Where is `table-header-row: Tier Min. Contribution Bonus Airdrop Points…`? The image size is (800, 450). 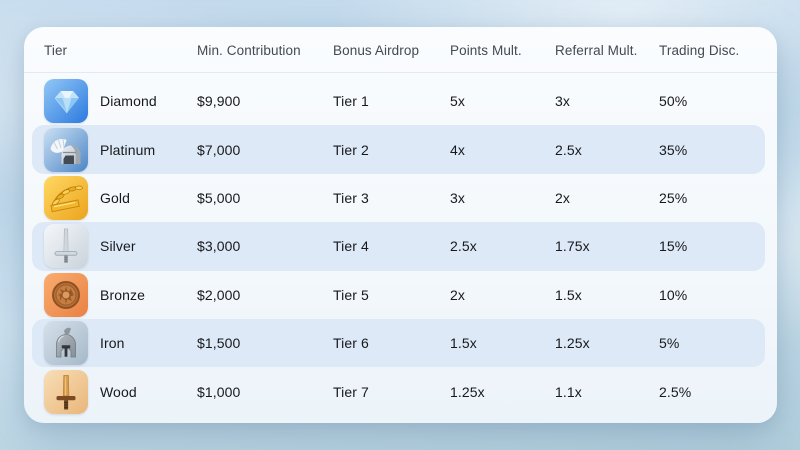
table-header-row: Tier Min. Contribution Bonus Airdrop Points… is located at coordinates (400, 50).